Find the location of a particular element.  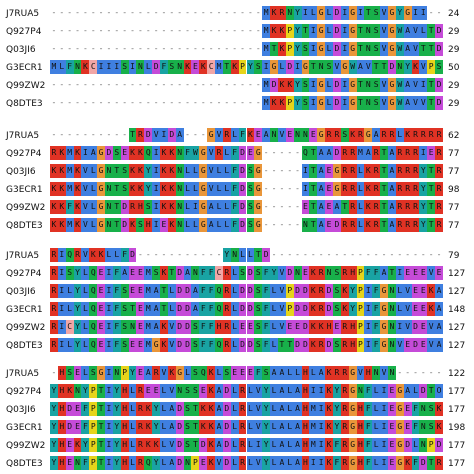

sequence-name: Q8DTE3 is located at coordinates (24, 464).